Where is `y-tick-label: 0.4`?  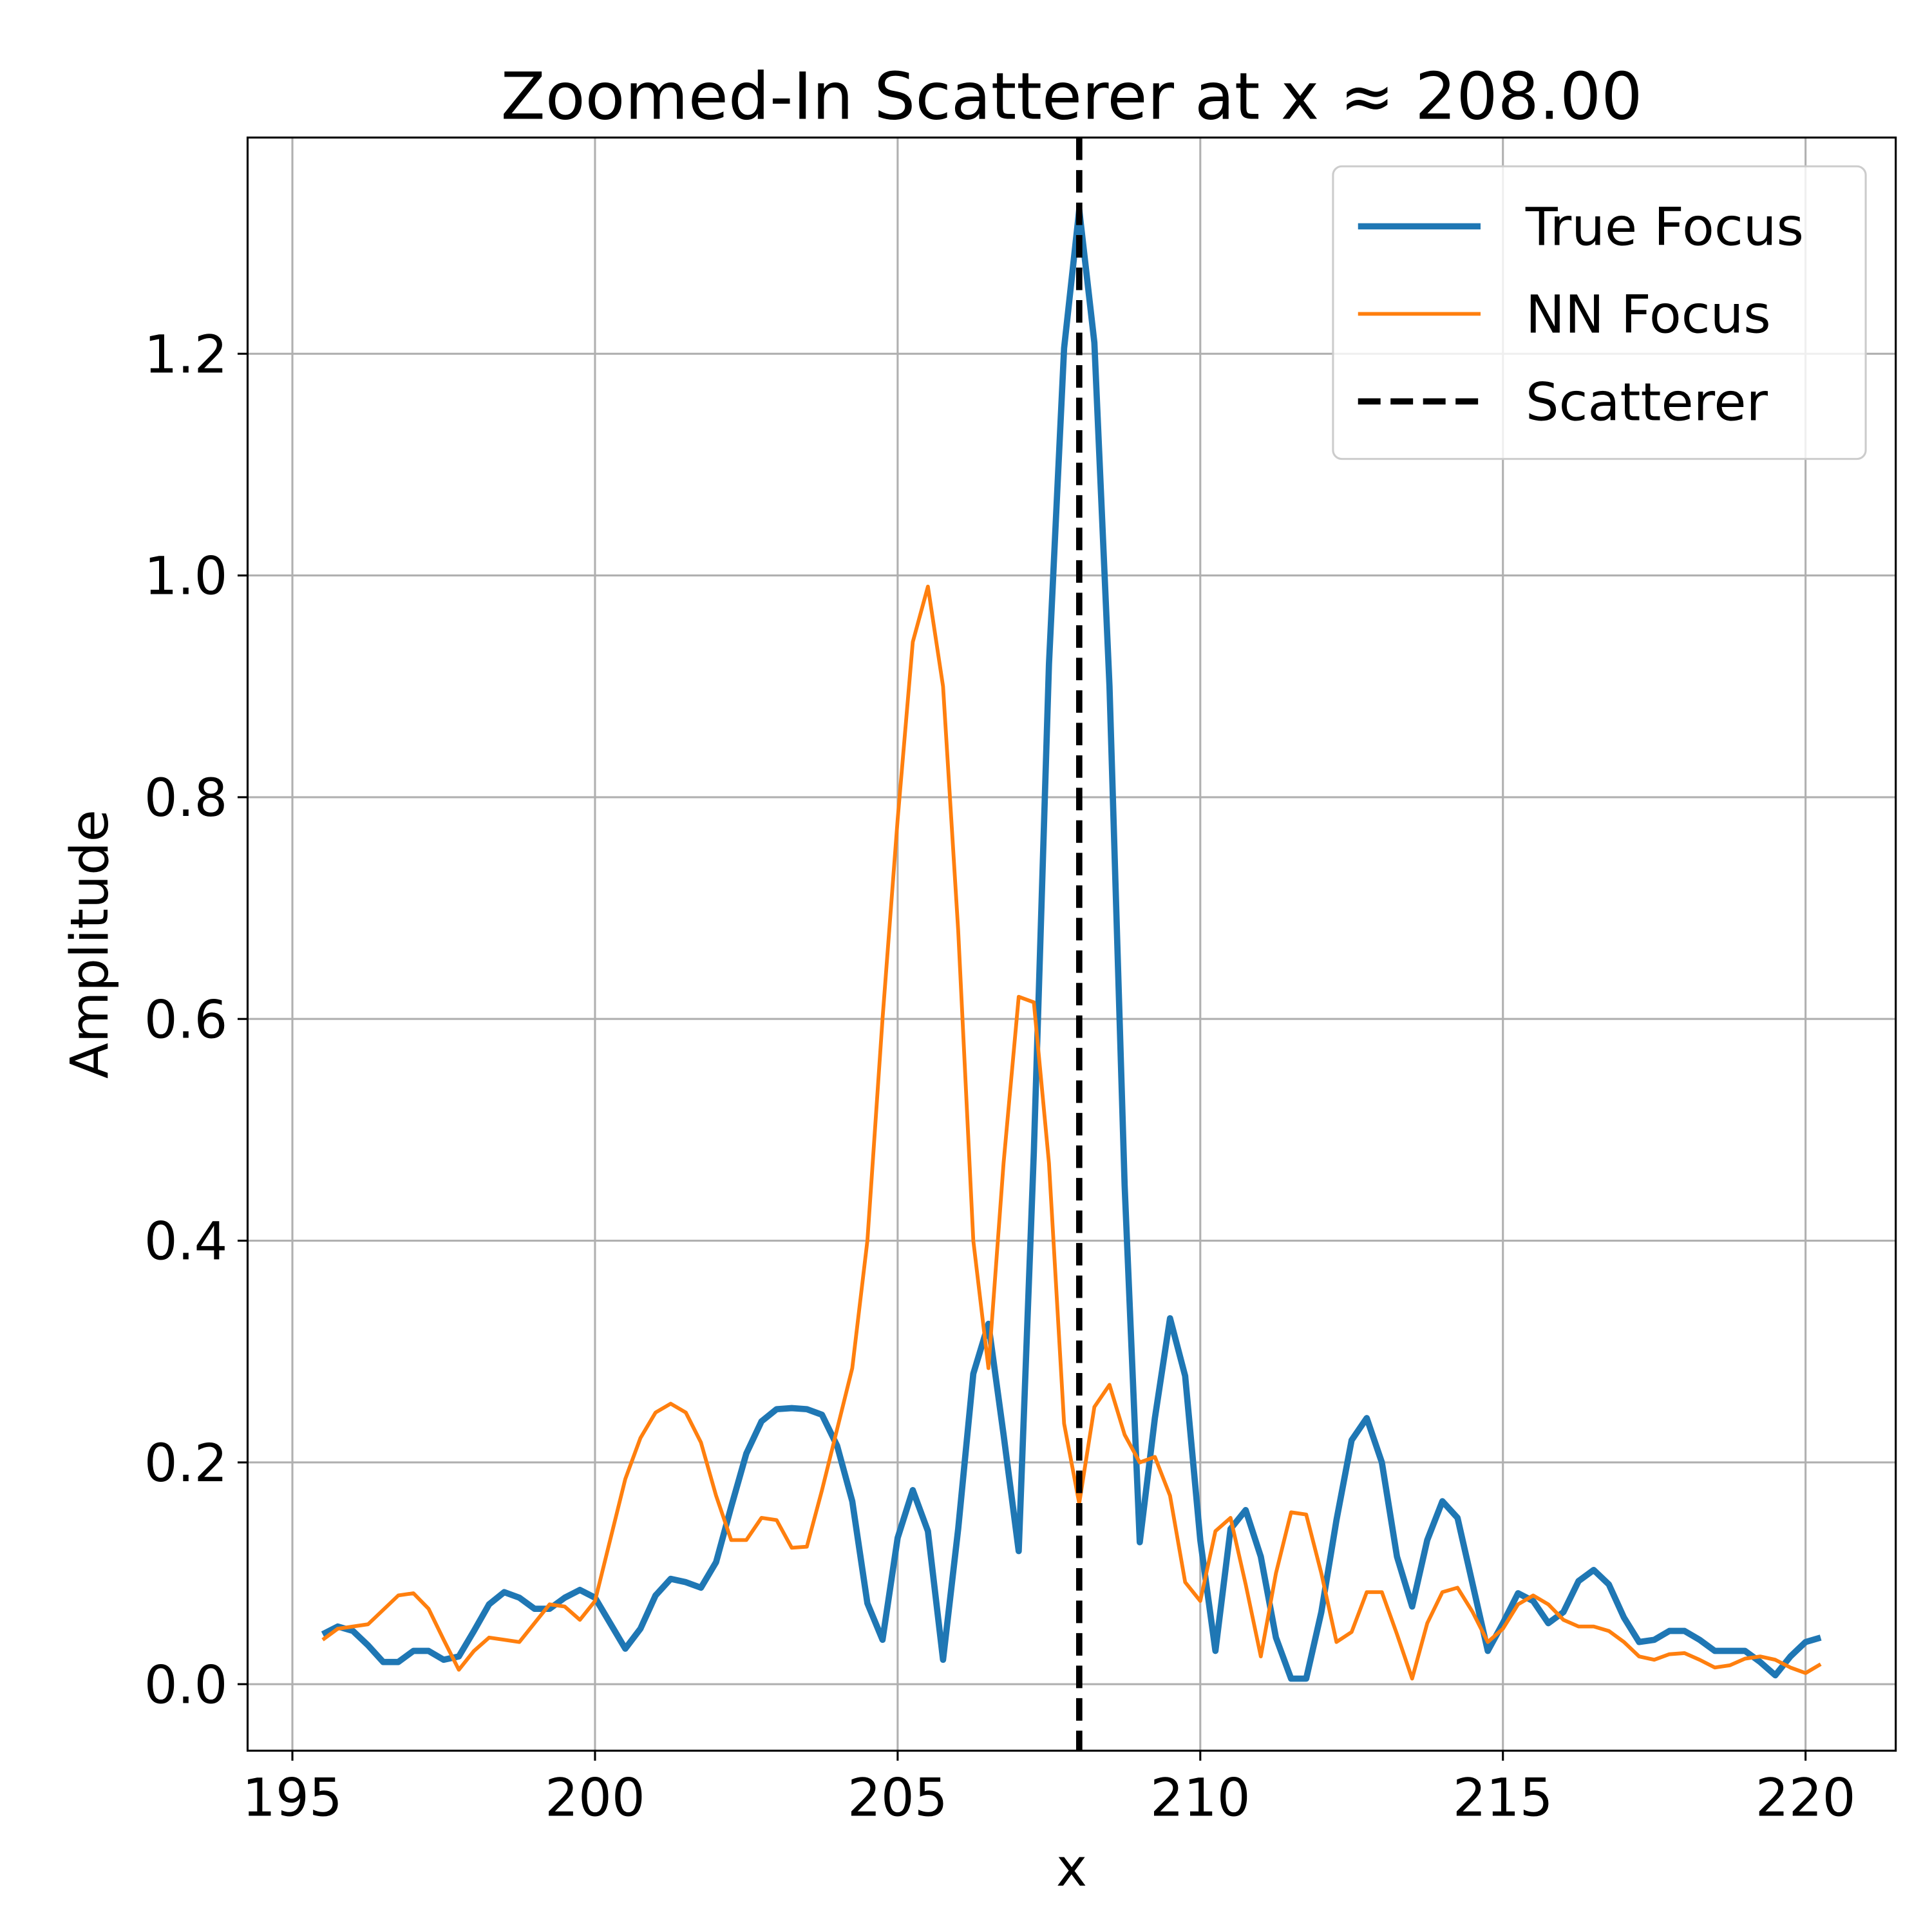
y-tick-label: 0.4 is located at coordinates (186, 1242).